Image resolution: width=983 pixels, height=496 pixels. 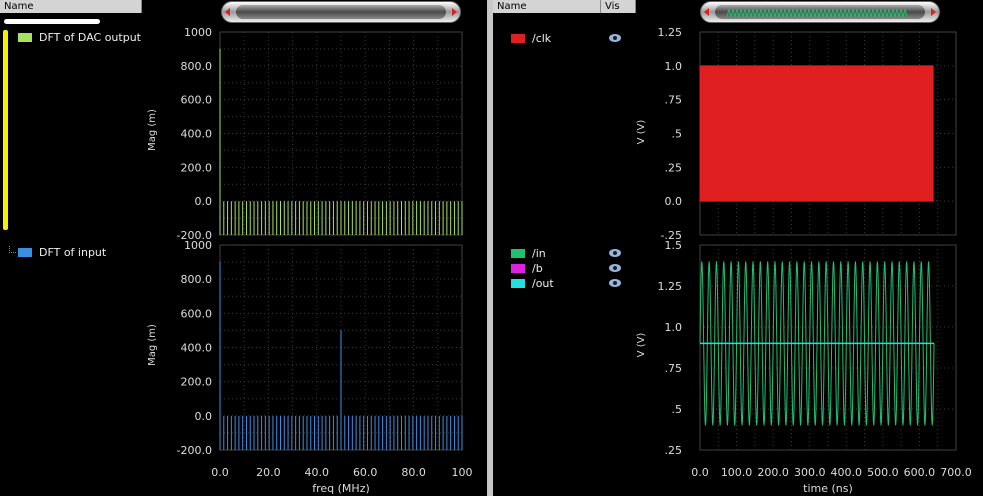 I want to click on visibility-eye-icon-out, so click(x=615, y=283).